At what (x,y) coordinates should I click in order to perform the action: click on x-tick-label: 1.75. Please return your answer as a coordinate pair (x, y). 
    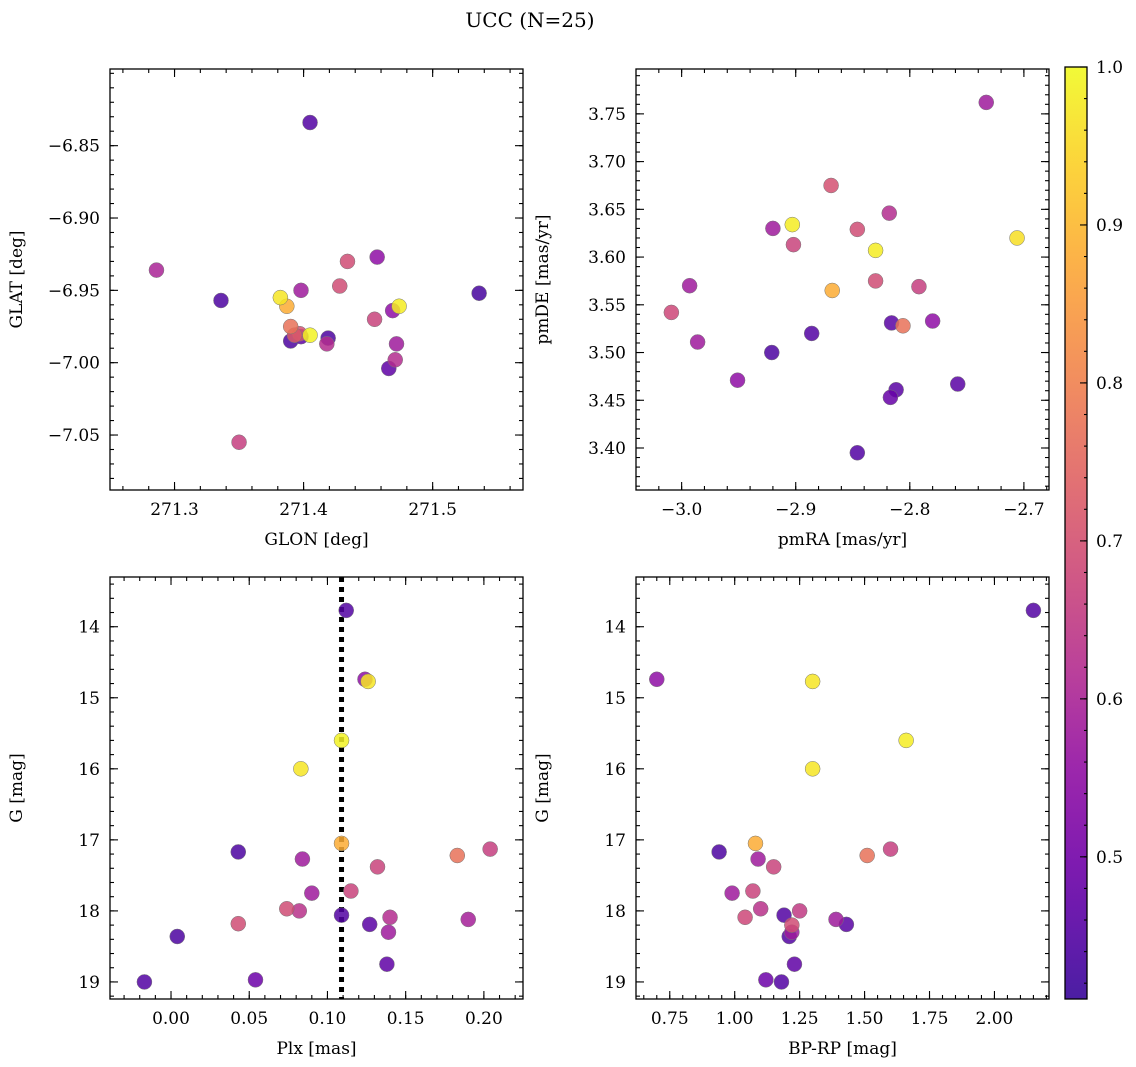
    Looking at the image, I should click on (930, 1019).